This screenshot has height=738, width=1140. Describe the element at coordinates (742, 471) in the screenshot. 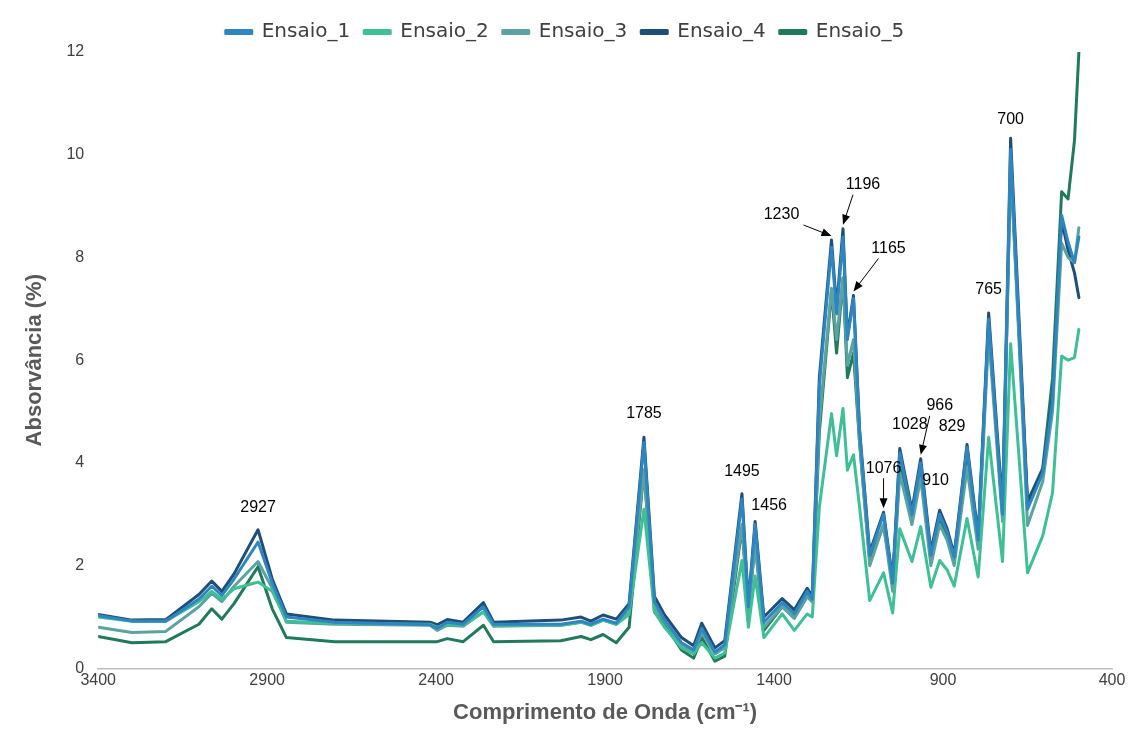

I see `annotation: 1495` at that location.